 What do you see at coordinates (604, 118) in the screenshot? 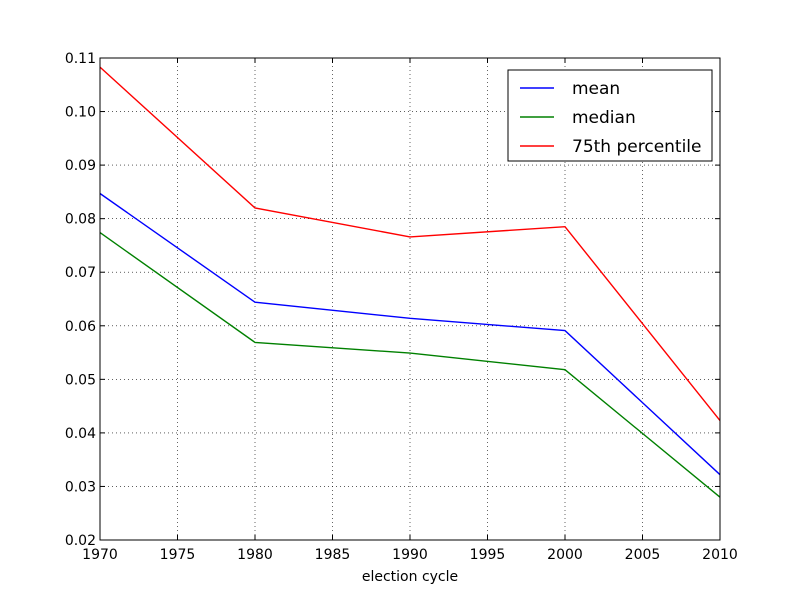
I see `legend-label: median` at bounding box center [604, 118].